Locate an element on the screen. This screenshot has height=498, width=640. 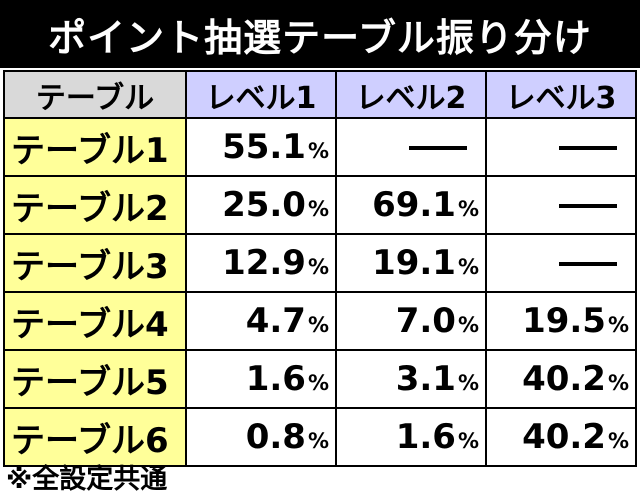
table-row: テーブル1 55.1% is located at coordinates (320, 147).